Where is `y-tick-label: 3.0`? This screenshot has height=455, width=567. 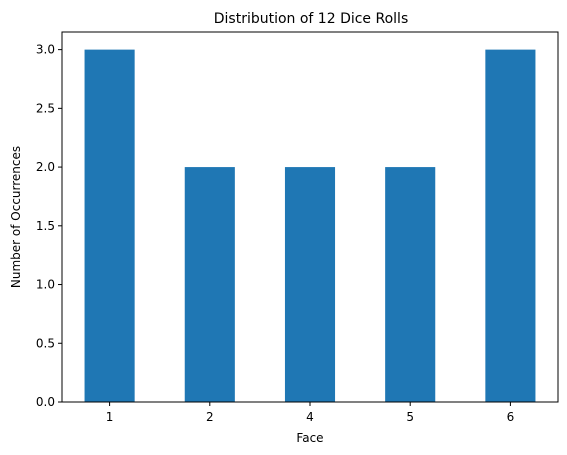 y-tick-label: 3.0 is located at coordinates (45, 50).